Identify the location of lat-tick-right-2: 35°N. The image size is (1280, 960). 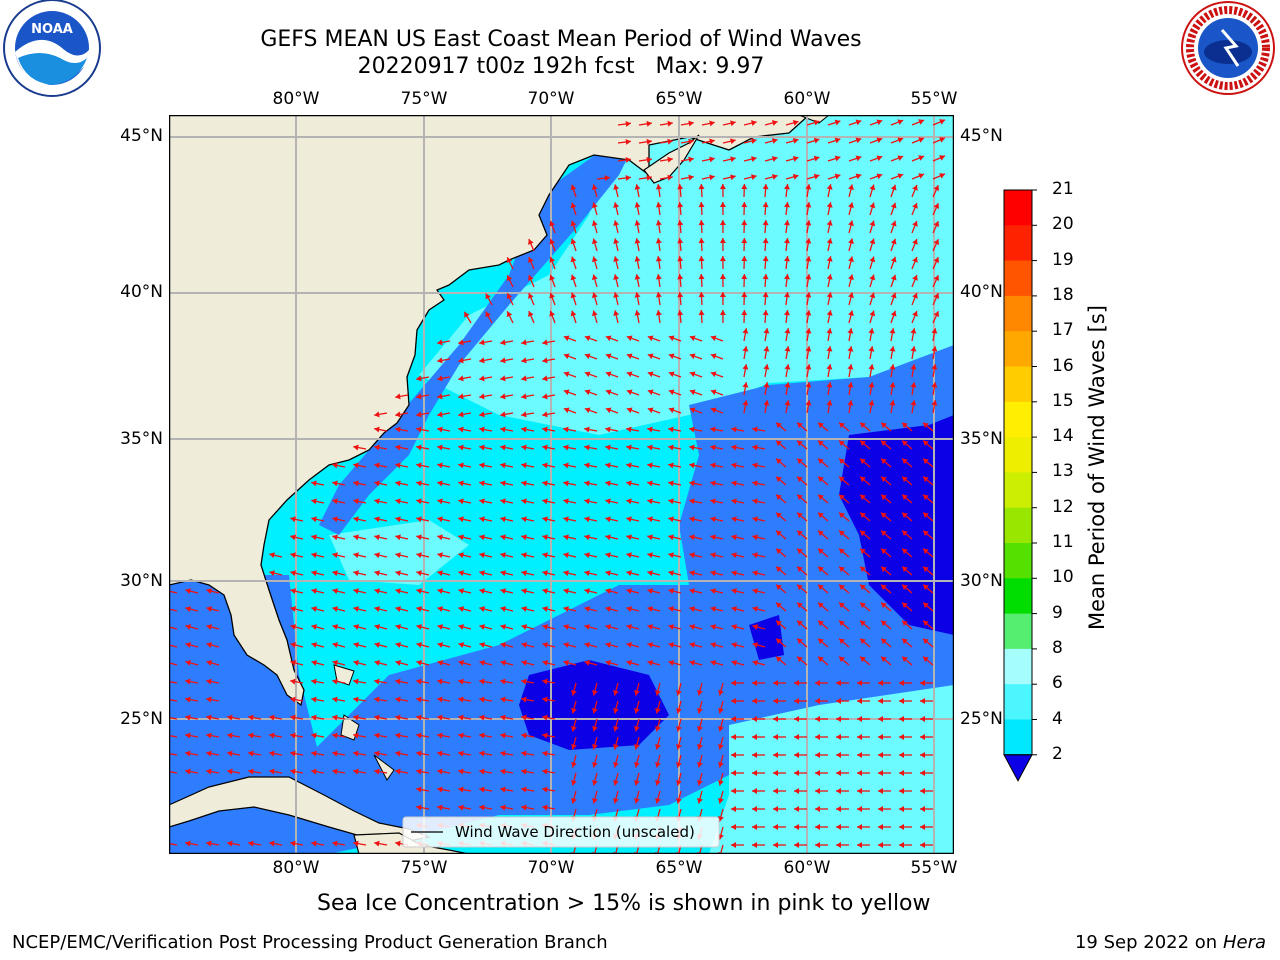
(981, 439).